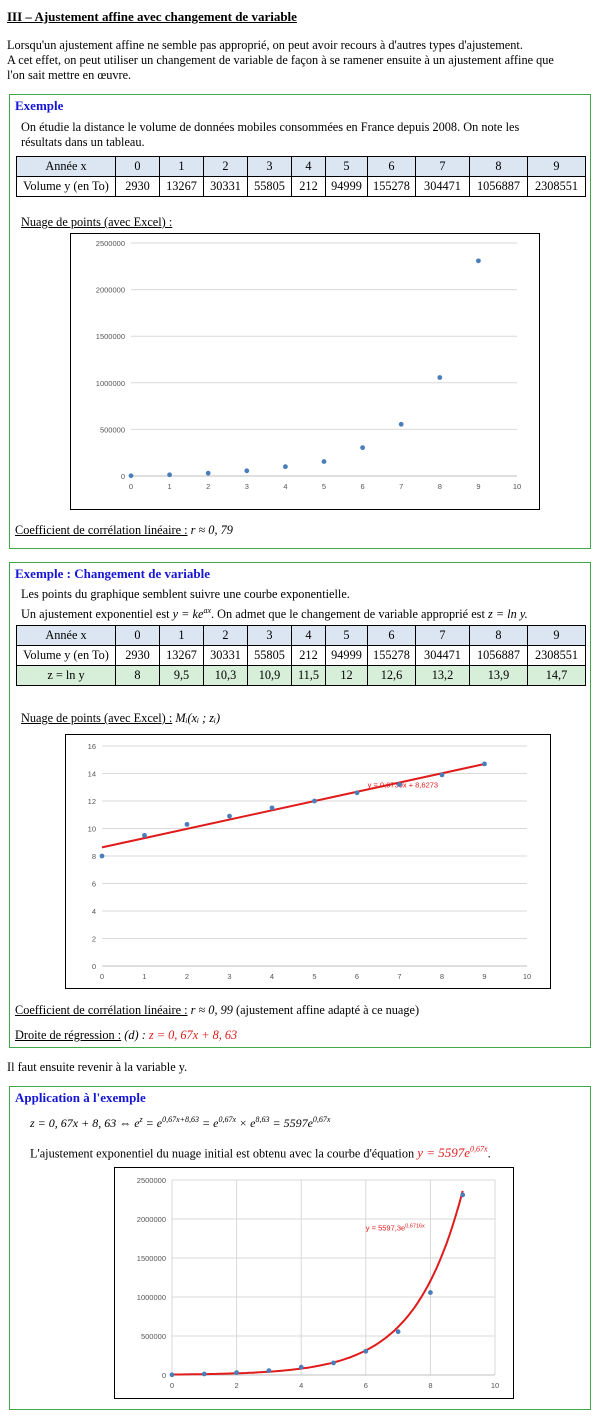 The width and height of the screenshot is (600, 1416). Describe the element at coordinates (66, 675) in the screenshot. I see `row2-label-z: z = ln y` at that location.